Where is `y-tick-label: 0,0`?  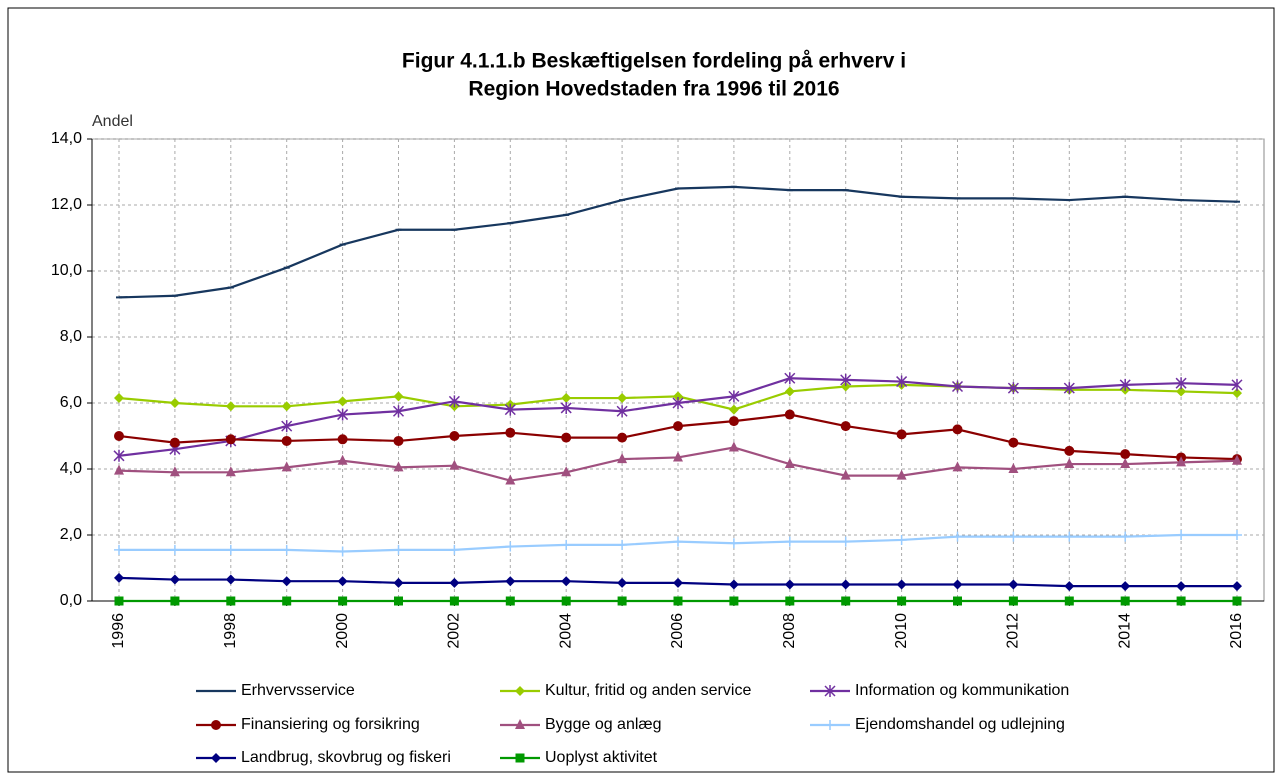 y-tick-label: 0,0 is located at coordinates (71, 600).